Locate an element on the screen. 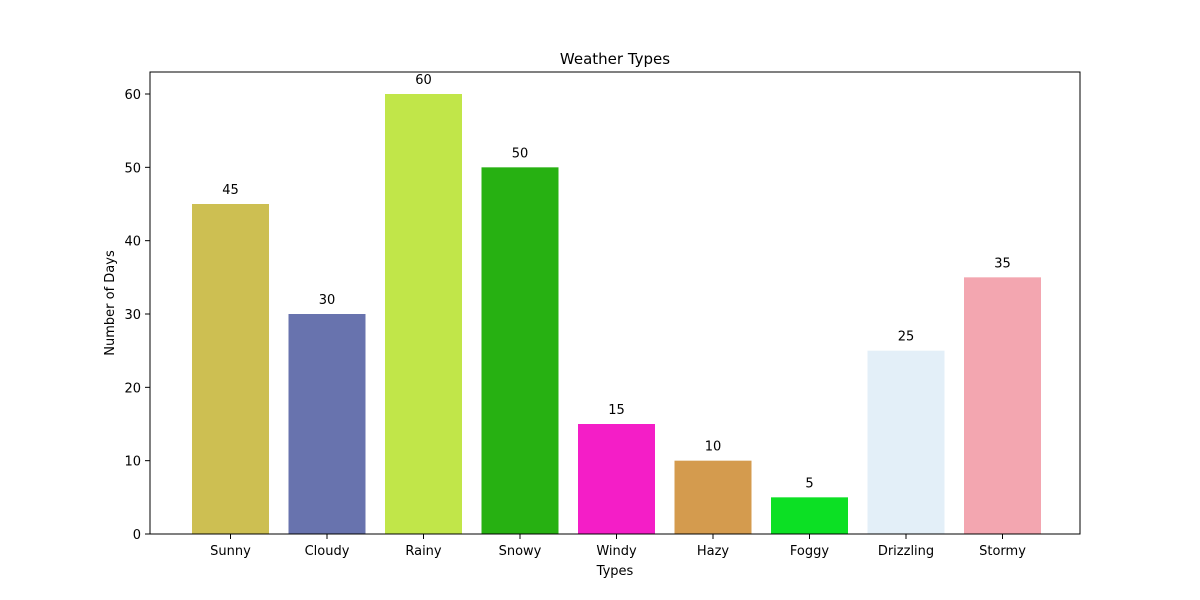  bar-windy is located at coordinates (616, 479).